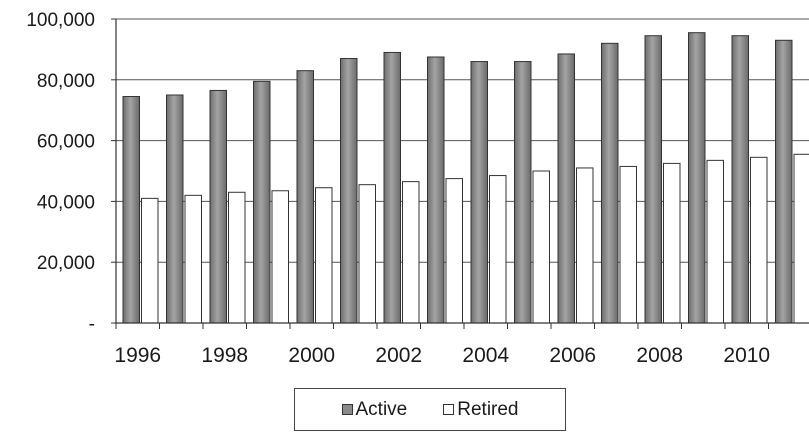 Image resolution: width=809 pixels, height=433 pixels. Describe the element at coordinates (436, 190) in the screenshot. I see `bar-active-2003` at that location.